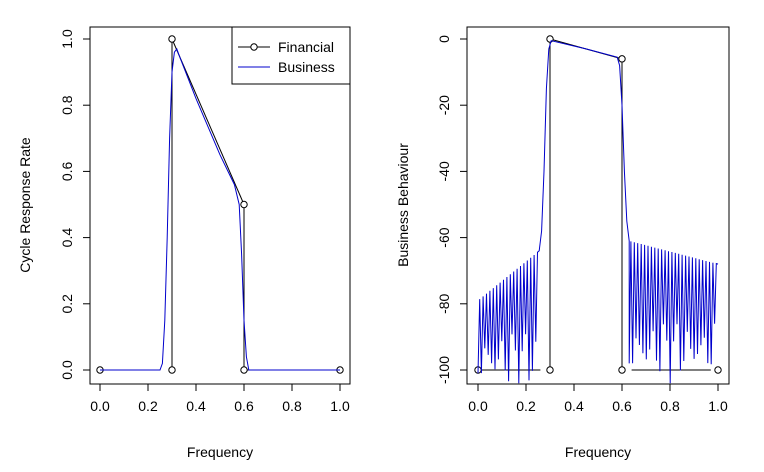 The width and height of the screenshot is (764, 472). What do you see at coordinates (25, 205) in the screenshot?
I see `y-axis-label: Cycle Response Rate` at bounding box center [25, 205].